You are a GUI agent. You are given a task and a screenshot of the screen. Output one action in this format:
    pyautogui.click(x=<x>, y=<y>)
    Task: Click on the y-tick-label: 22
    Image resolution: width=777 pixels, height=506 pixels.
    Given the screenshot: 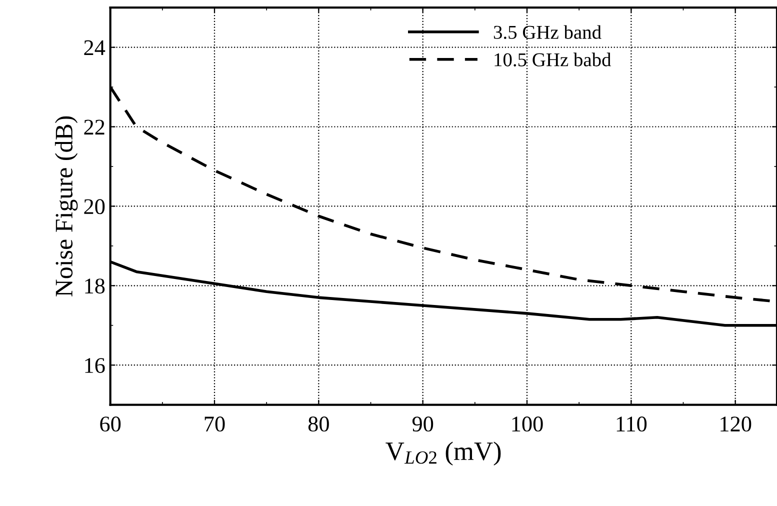 What is the action you would take?
    pyautogui.click(x=94, y=127)
    